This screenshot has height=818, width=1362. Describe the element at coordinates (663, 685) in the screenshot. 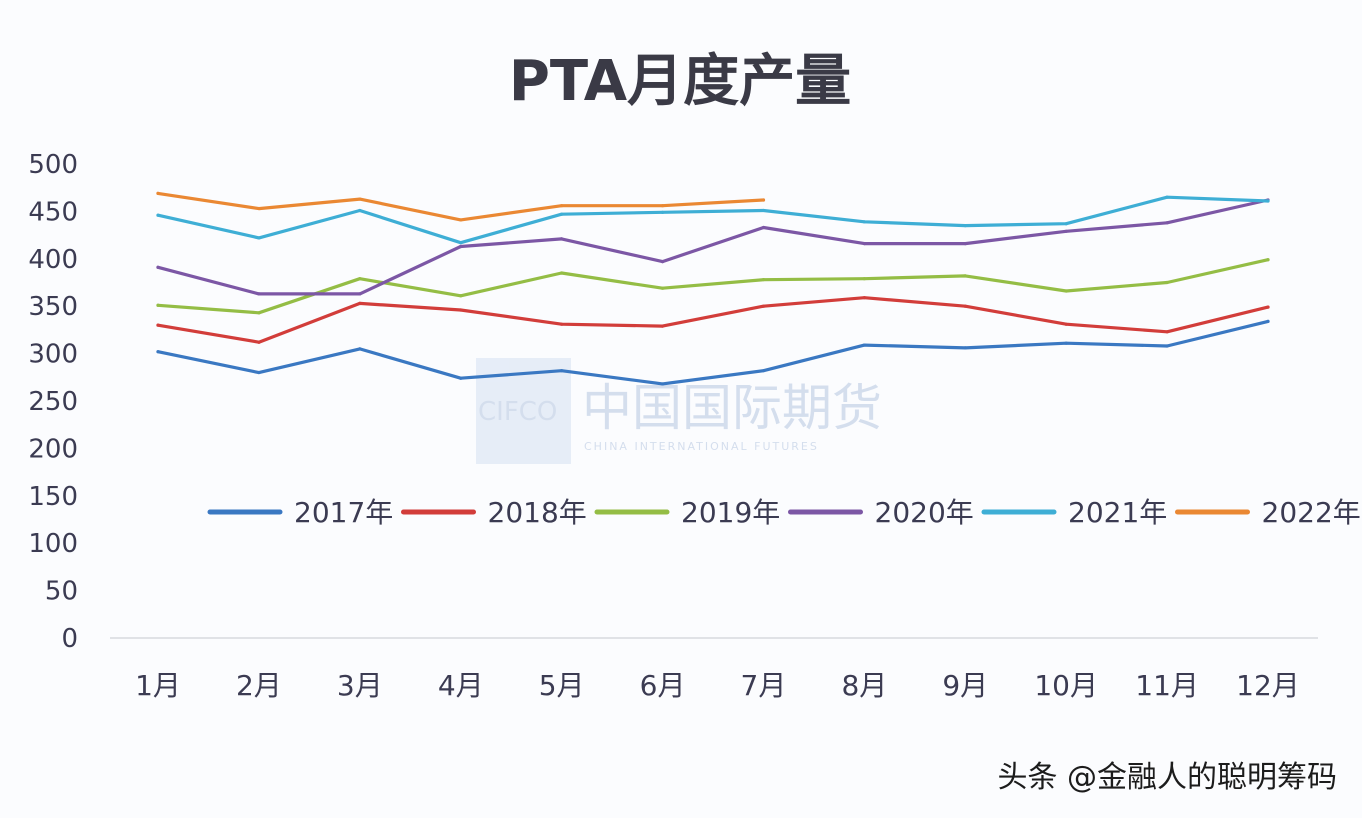

I see `x-tick-label: 6月` at that location.